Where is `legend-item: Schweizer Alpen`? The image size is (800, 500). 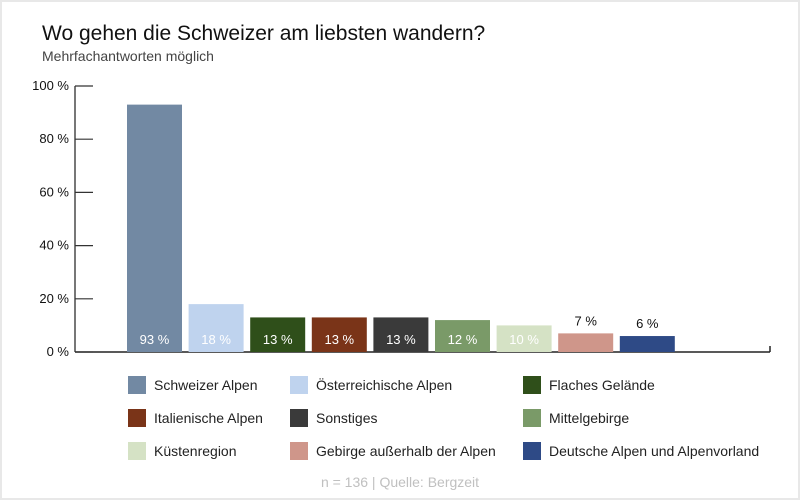
legend-item: Schweizer Alpen is located at coordinates (193, 385).